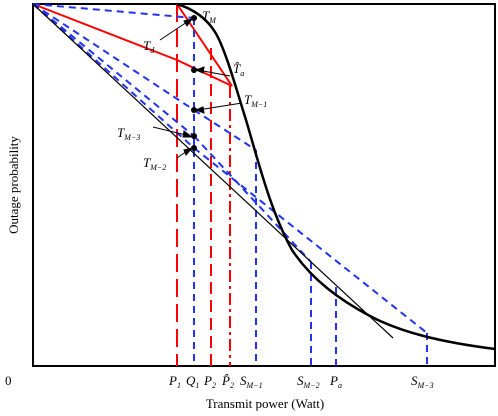 The height and width of the screenshot is (416, 498). Describe the element at coordinates (188, 151) in the screenshot. I see `arrowhead-TM2` at that location.